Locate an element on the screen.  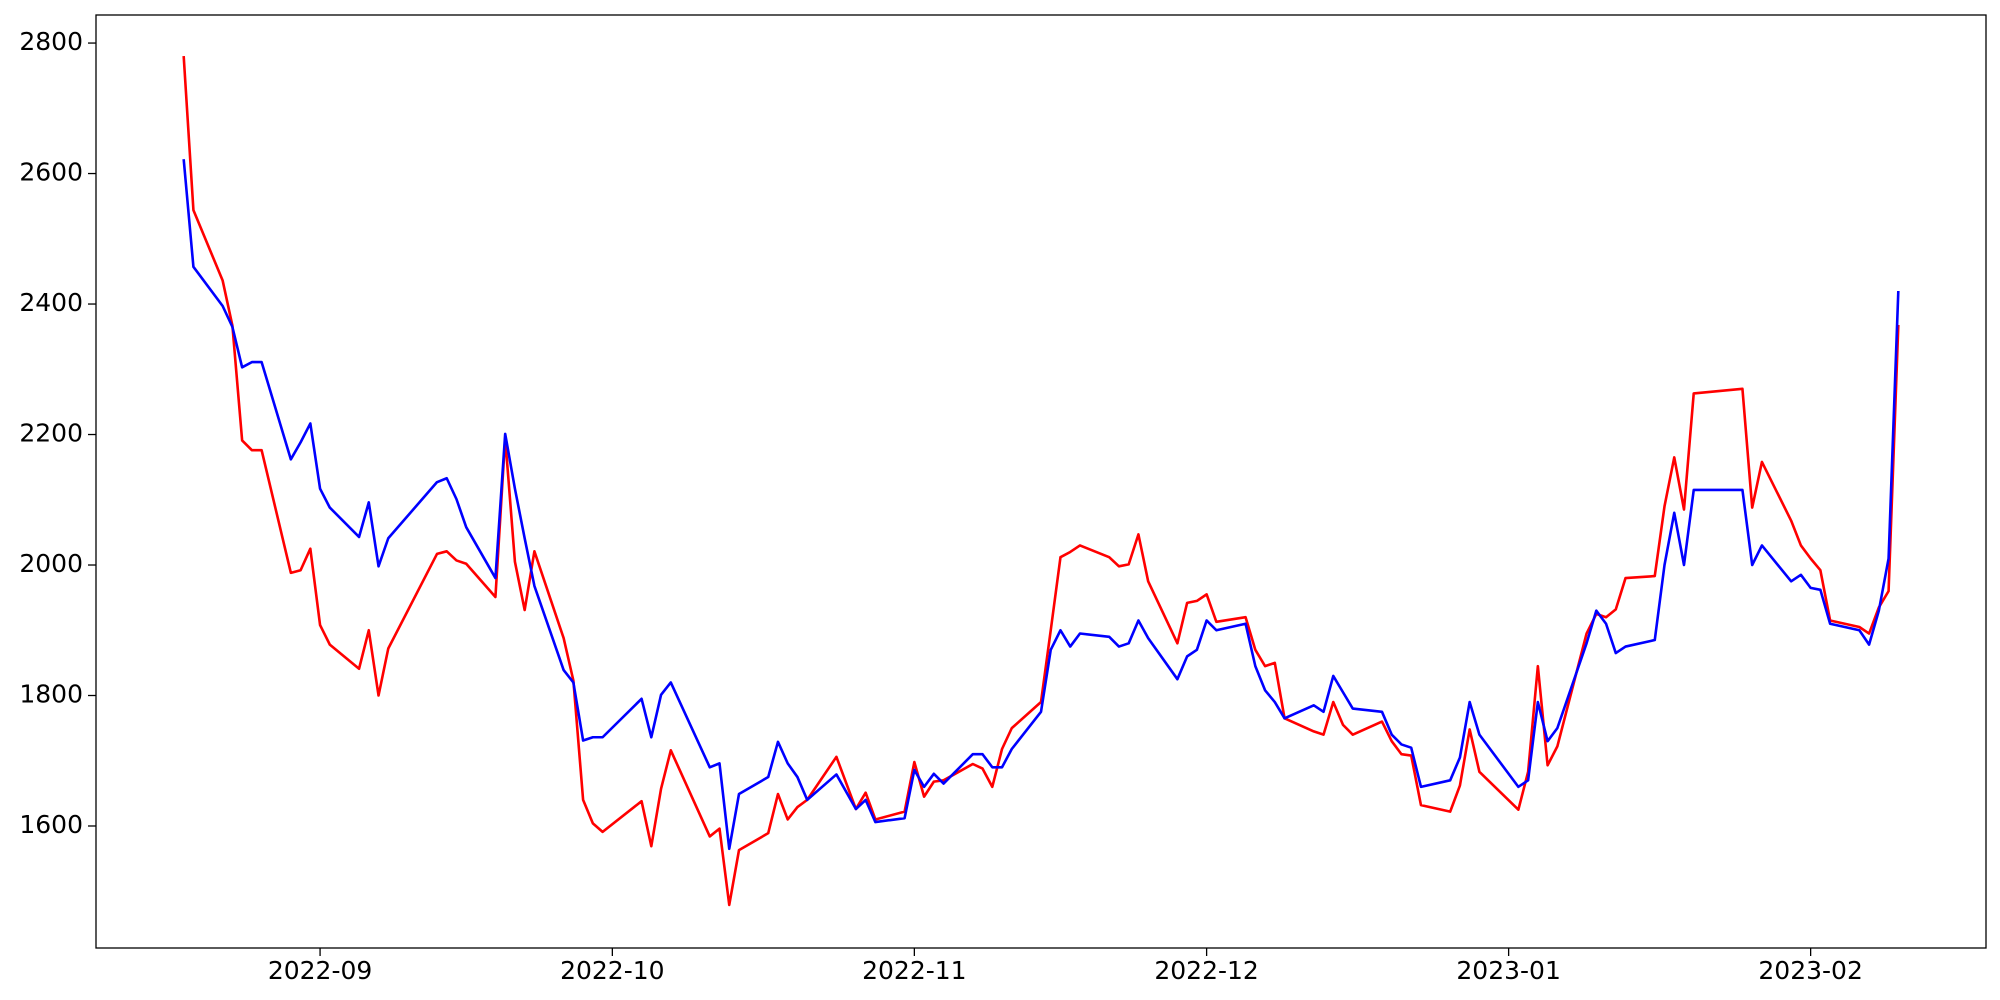
x-tick-label: 2022-11 is located at coordinates (914, 970).